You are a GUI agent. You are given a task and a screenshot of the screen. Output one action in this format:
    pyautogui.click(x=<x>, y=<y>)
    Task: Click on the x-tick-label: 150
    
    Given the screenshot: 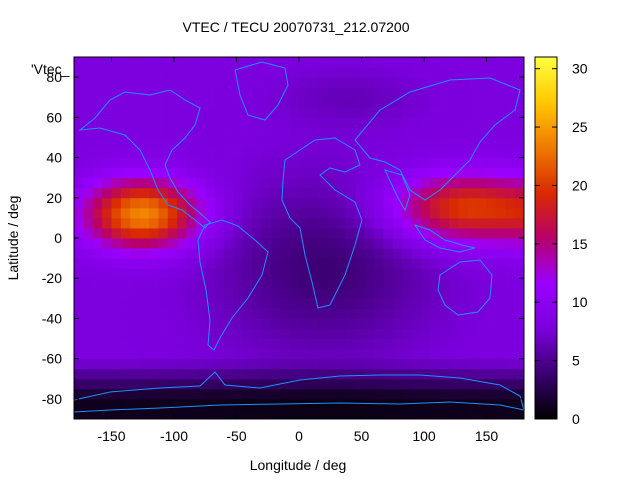 What is the action you would take?
    pyautogui.click(x=487, y=436)
    